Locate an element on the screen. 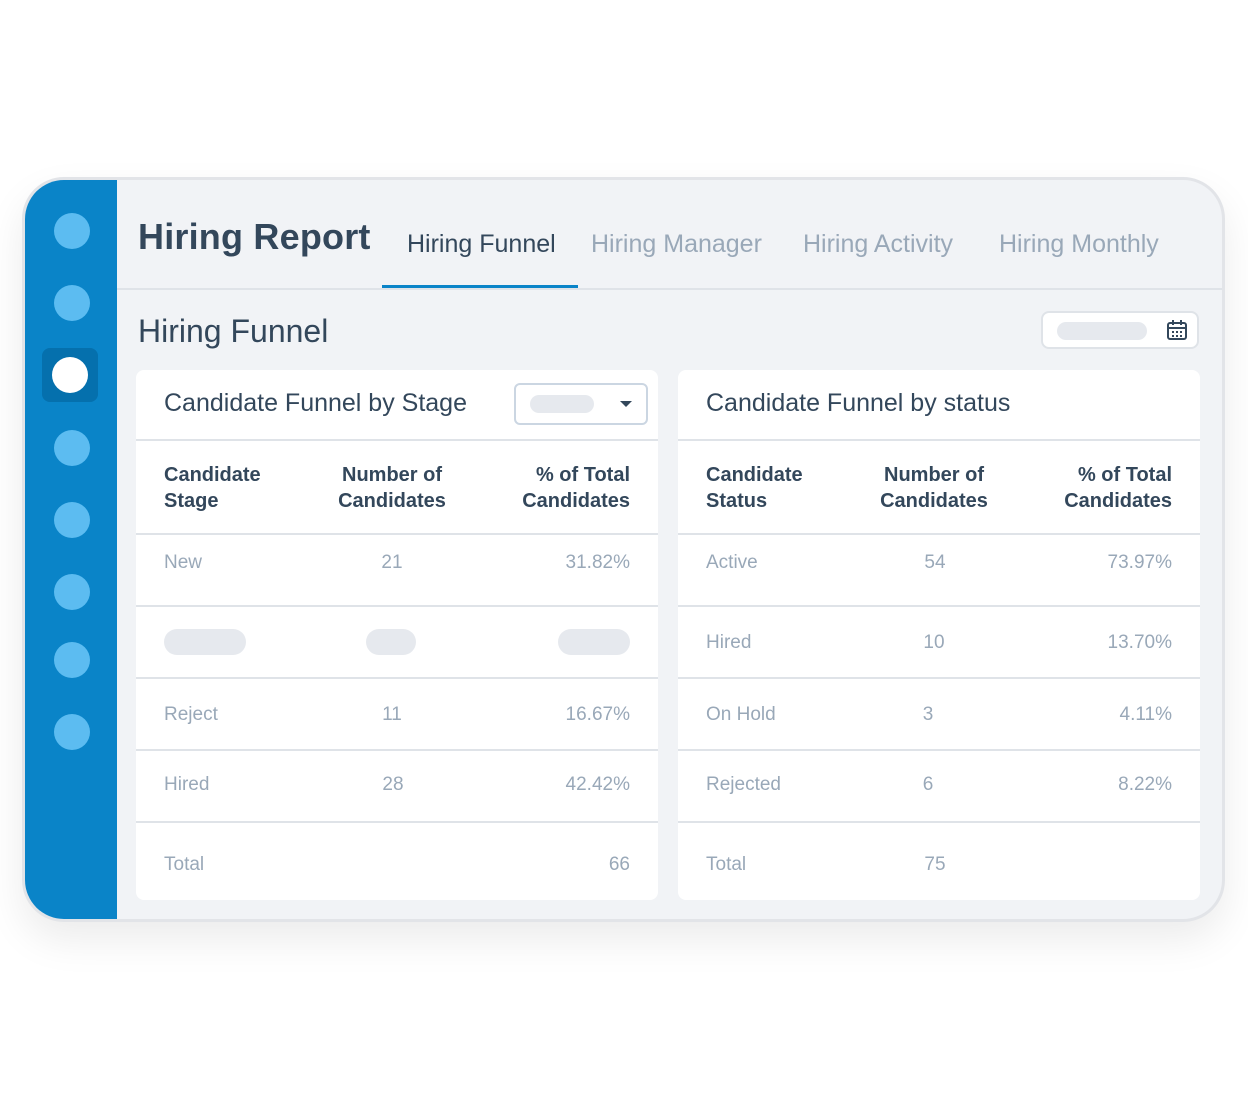 This screenshot has height=1100, width=1248. row-count: 11 is located at coordinates (392, 714).